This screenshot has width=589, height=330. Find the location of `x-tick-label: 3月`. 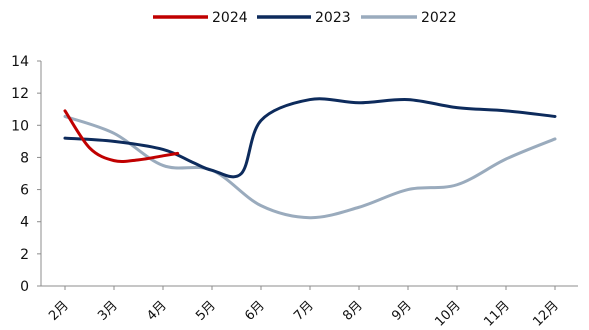

x-tick-label: 3月 is located at coordinates (108, 311).